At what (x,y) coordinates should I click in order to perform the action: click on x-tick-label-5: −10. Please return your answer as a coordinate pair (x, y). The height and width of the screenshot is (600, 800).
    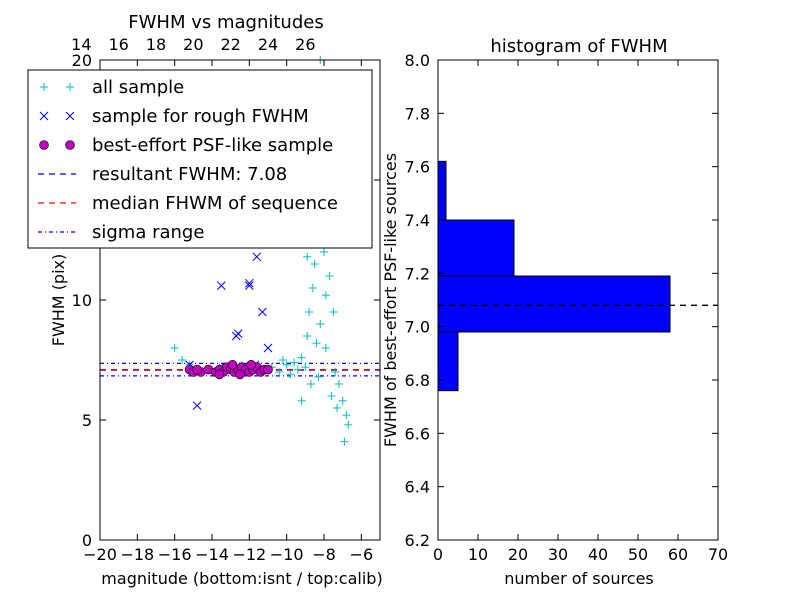
    Looking at the image, I should click on (287, 554).